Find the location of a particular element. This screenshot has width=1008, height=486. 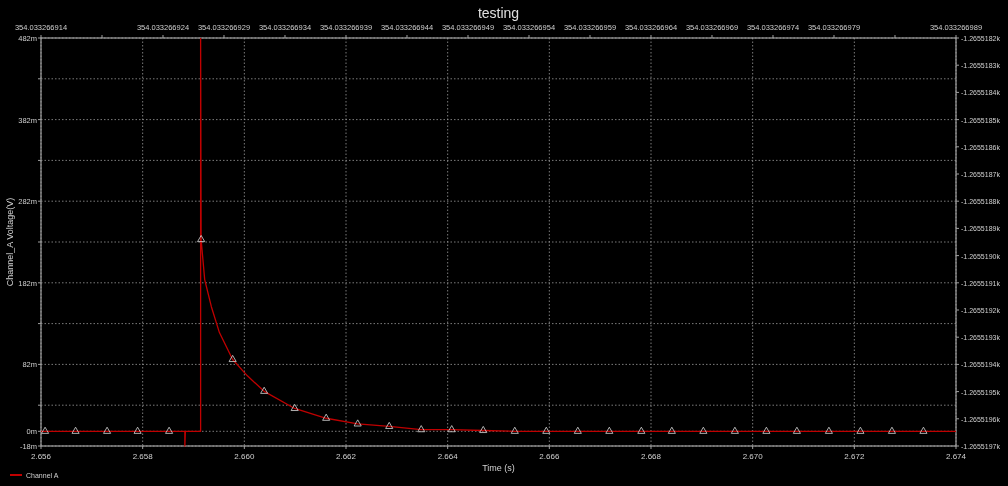

x-tick-label: 2.674 is located at coordinates (956, 456).